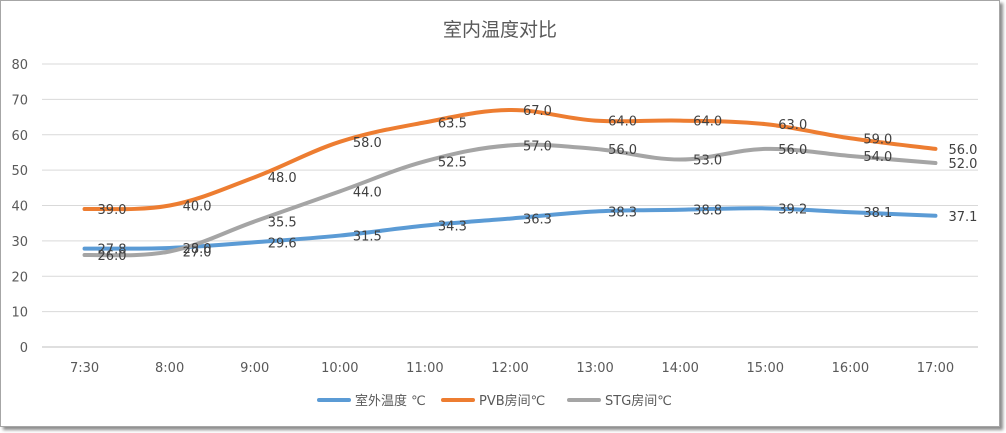 This screenshot has width=1006, height=433. I want to click on data-label: 27.8, so click(112, 250).